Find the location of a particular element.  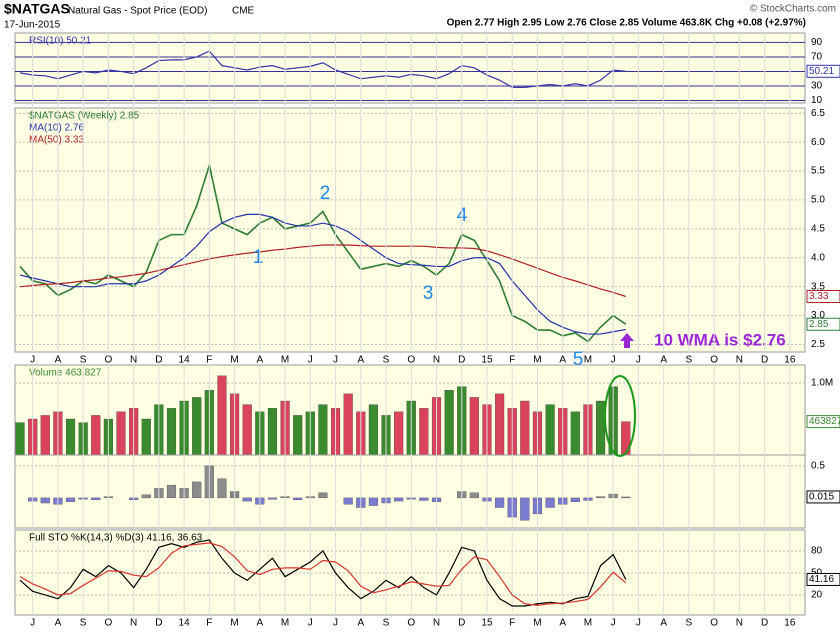

y-tick-label: 1.0M is located at coordinates (822, 383).